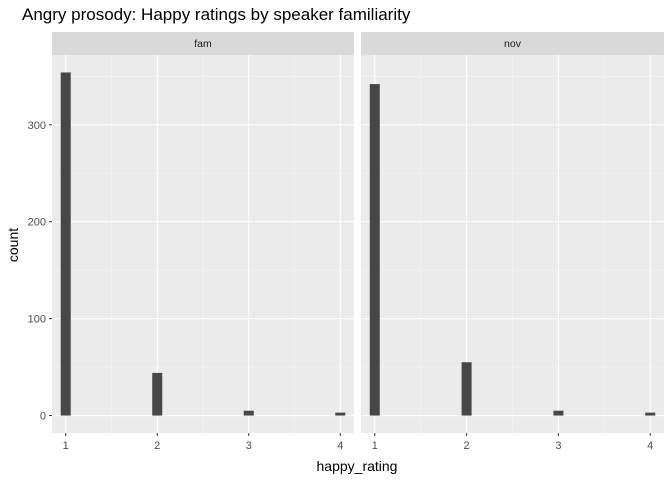  Describe the element at coordinates (37, 320) in the screenshot. I see `y-tick-label: 100` at that location.